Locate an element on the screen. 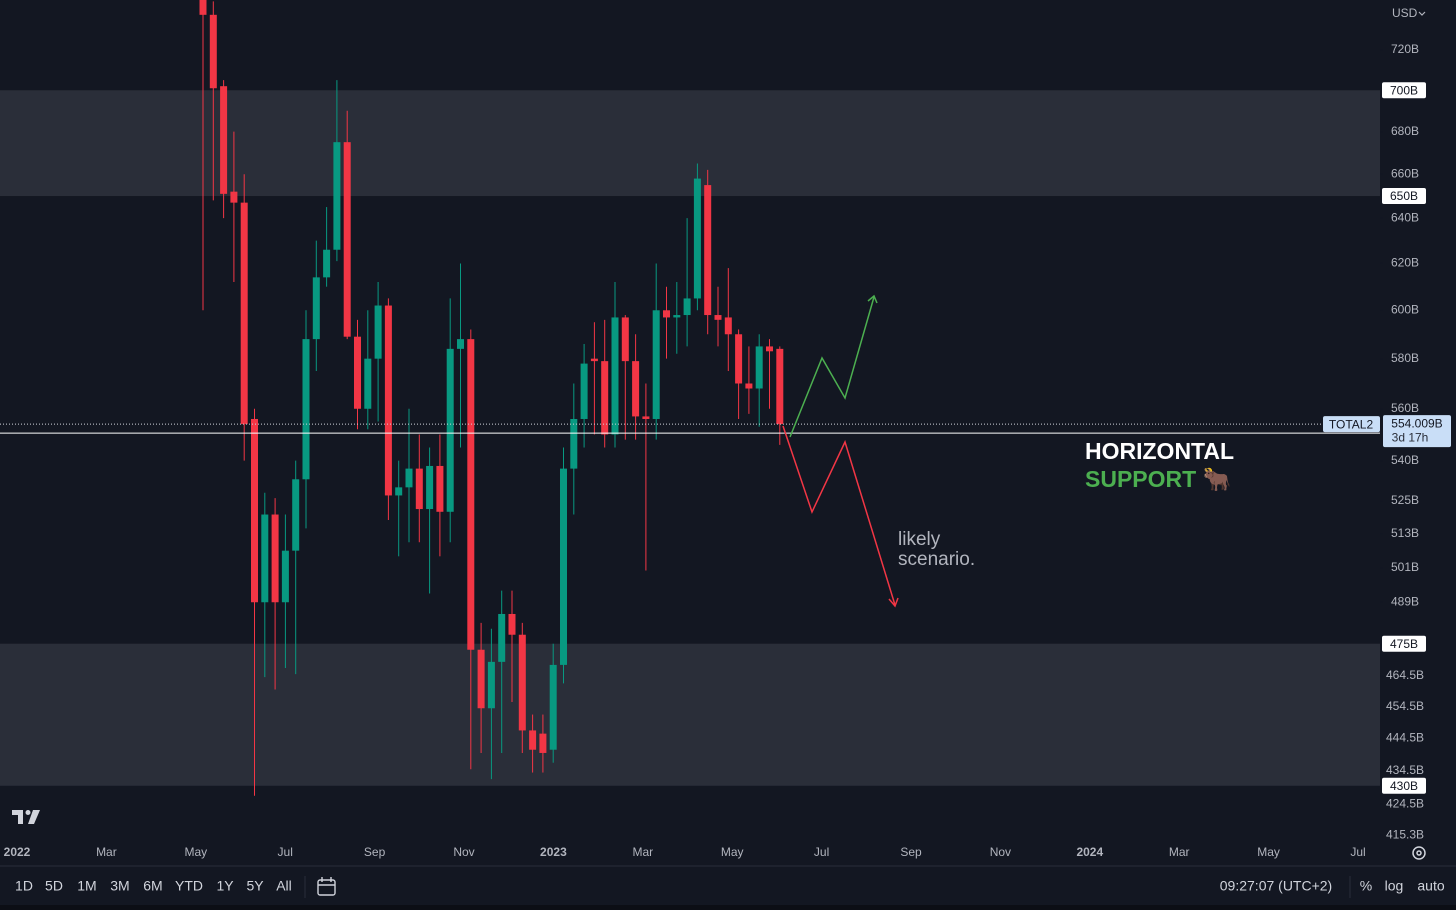 This screenshot has width=1456, height=910. y-tick-label: 540B is located at coordinates (1405, 460).